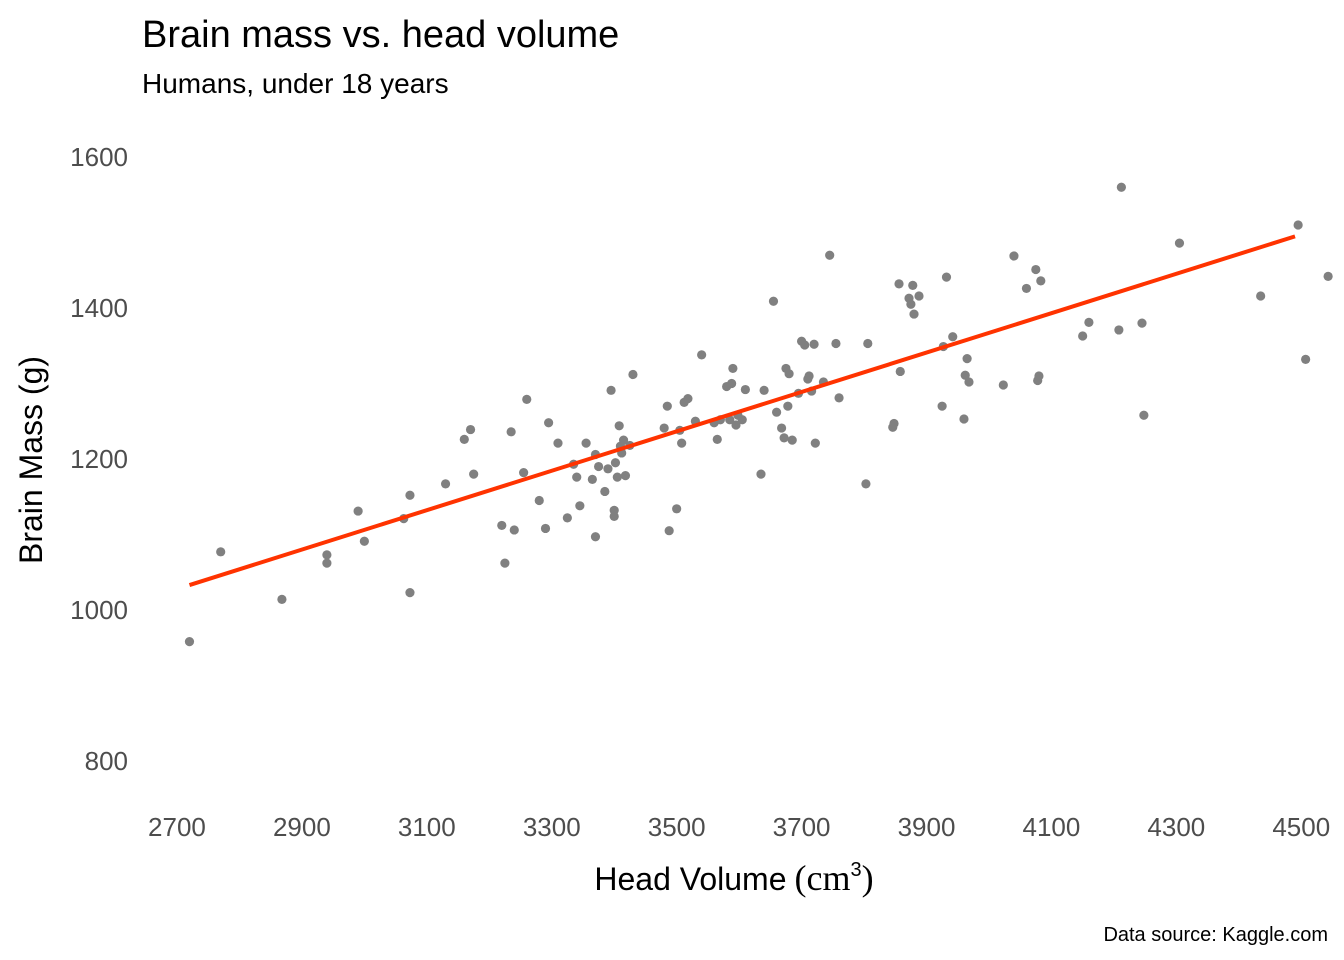 The width and height of the screenshot is (1344, 960). Describe the element at coordinates (927, 827) in the screenshot. I see `x-tick-label: 3900` at that location.